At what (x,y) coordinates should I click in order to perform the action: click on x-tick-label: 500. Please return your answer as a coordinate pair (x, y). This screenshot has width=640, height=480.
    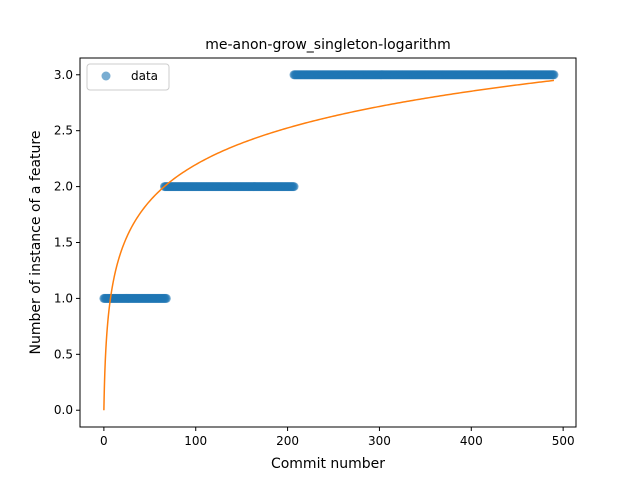
    Looking at the image, I should click on (563, 441).